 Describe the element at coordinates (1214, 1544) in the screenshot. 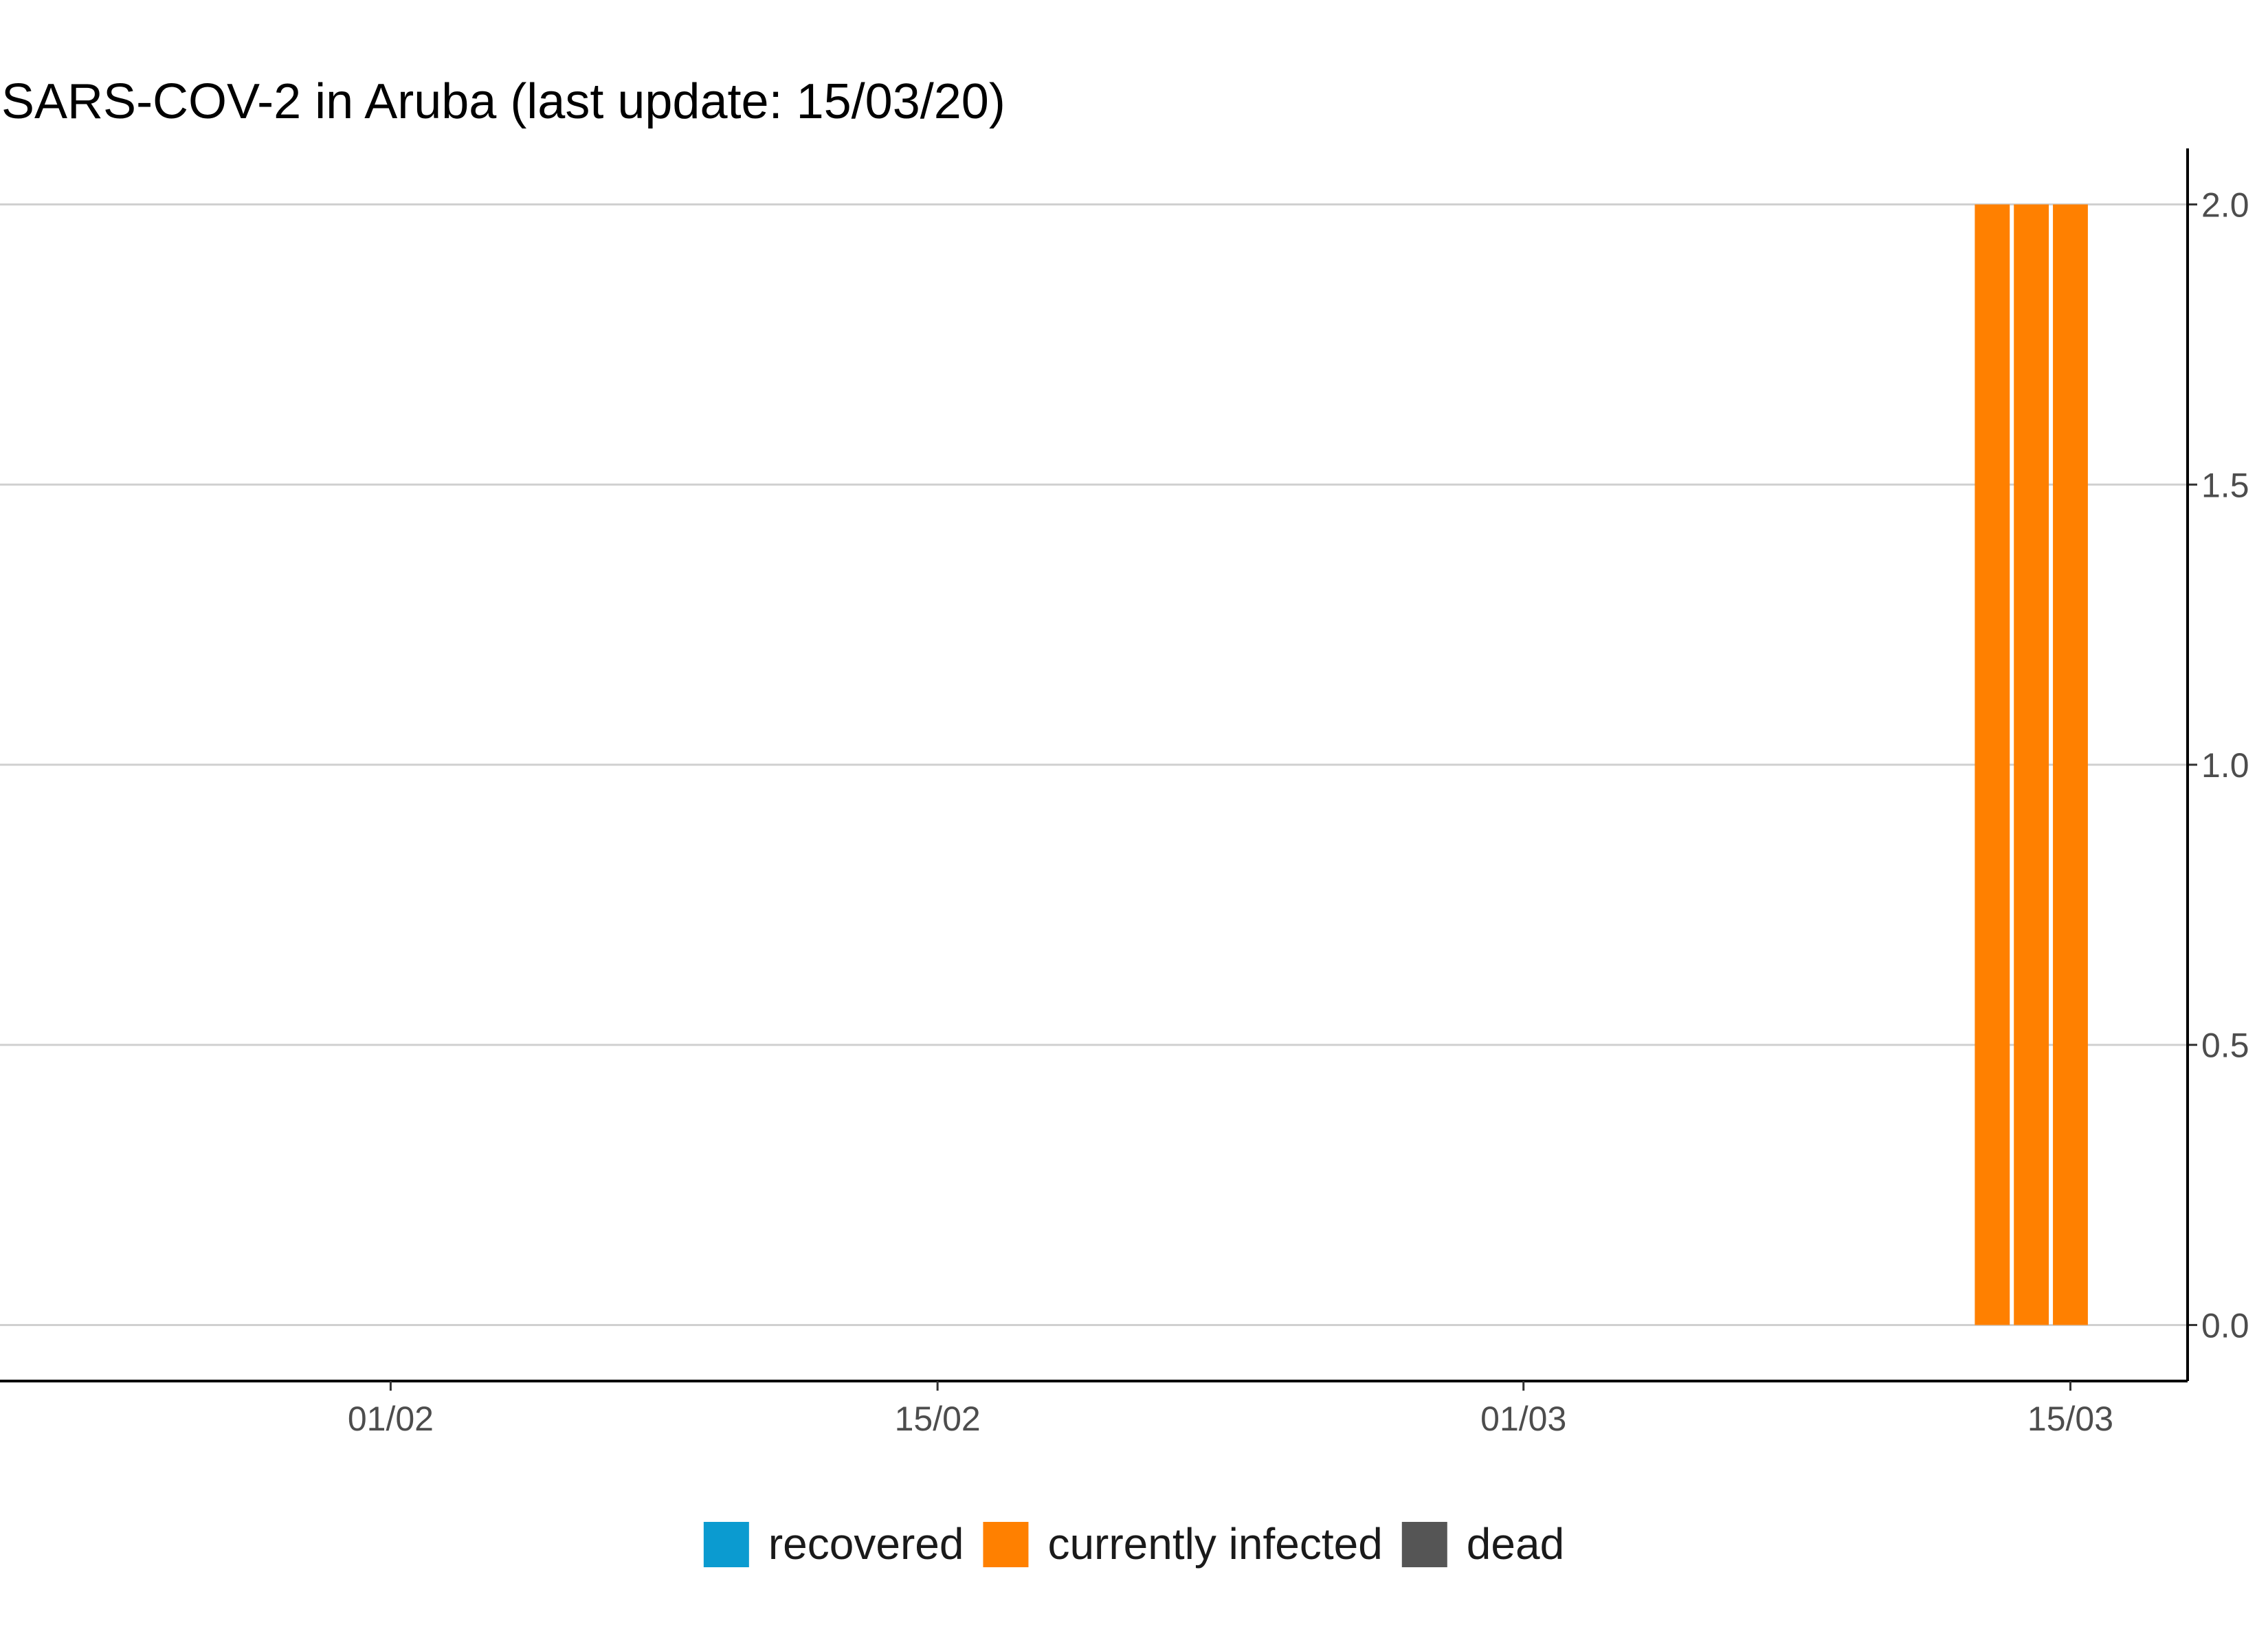

I see `legend-label: currently infected` at that location.